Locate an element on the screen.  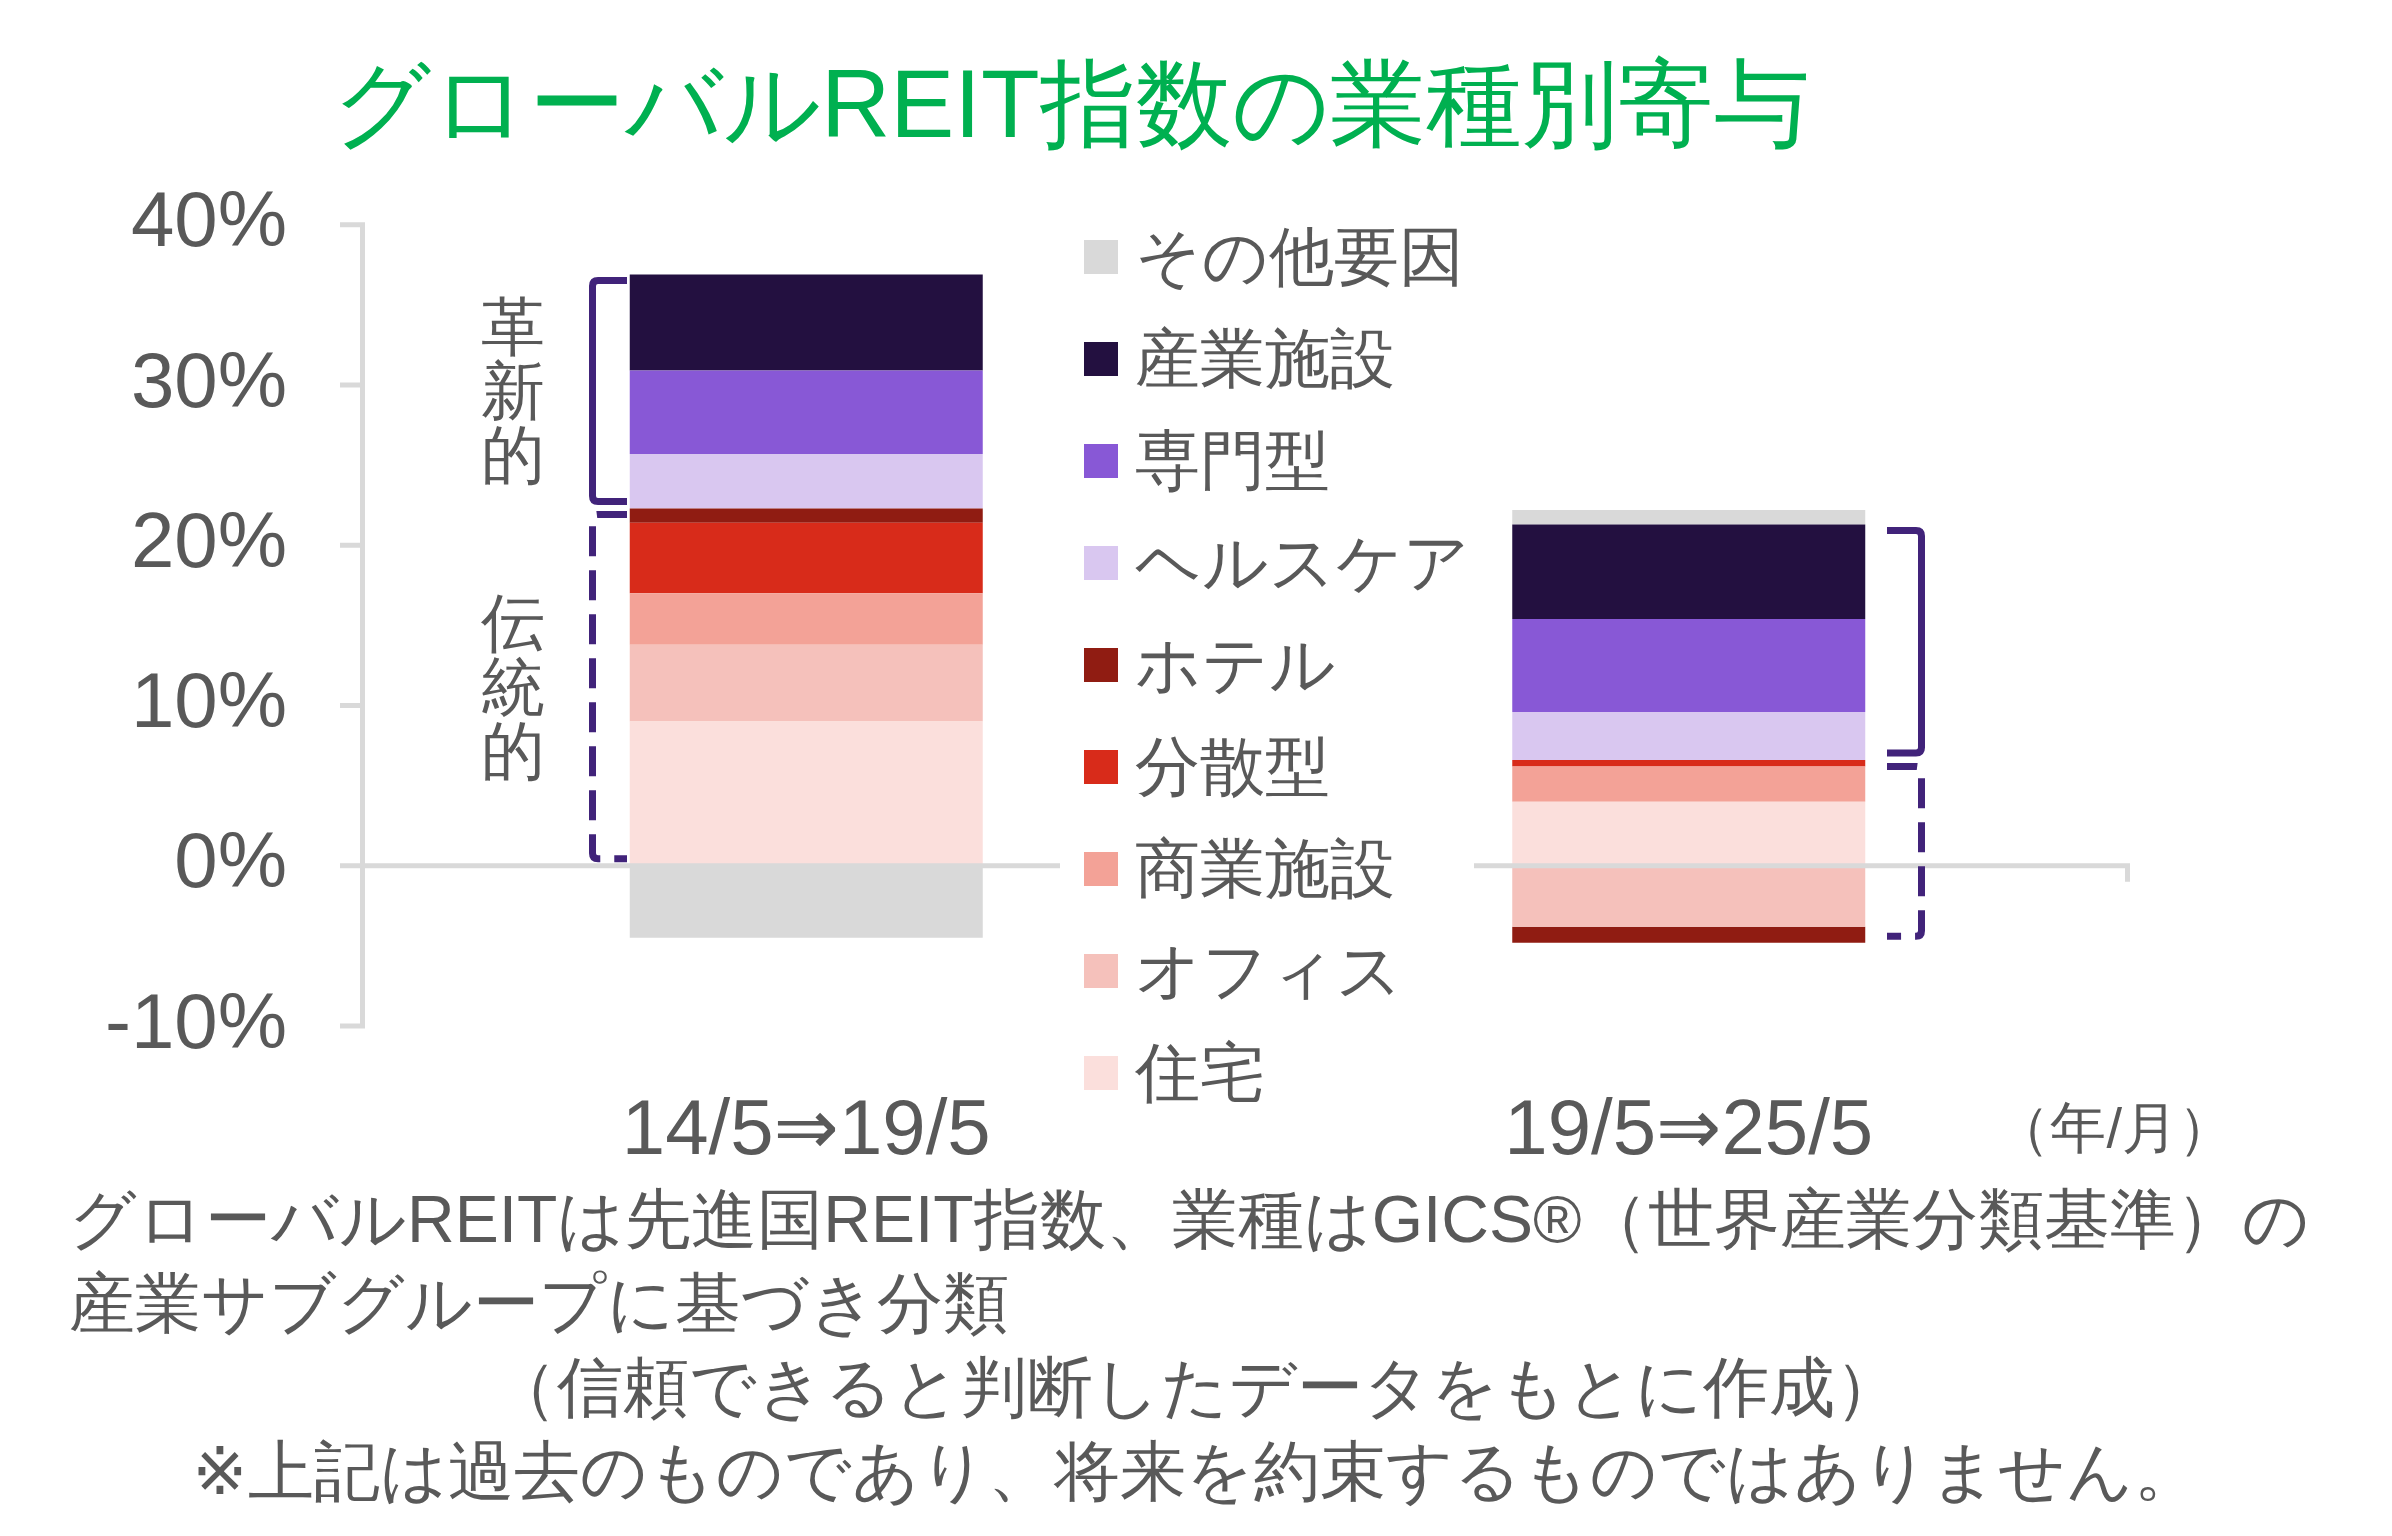
y-tick-label: -10% is located at coordinates (195, 1020).